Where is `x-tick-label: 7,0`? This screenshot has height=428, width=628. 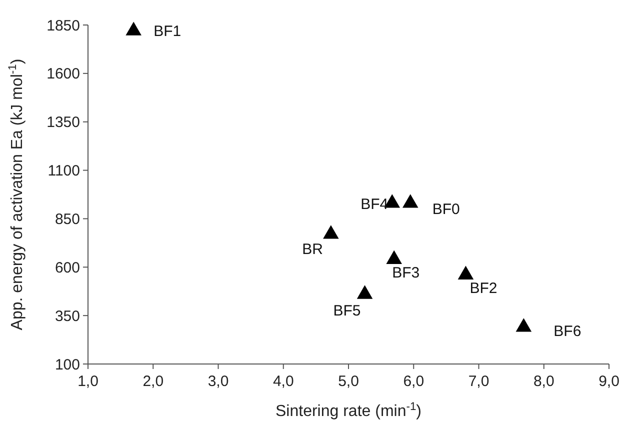
x-tick-label: 7,0 is located at coordinates (479, 381).